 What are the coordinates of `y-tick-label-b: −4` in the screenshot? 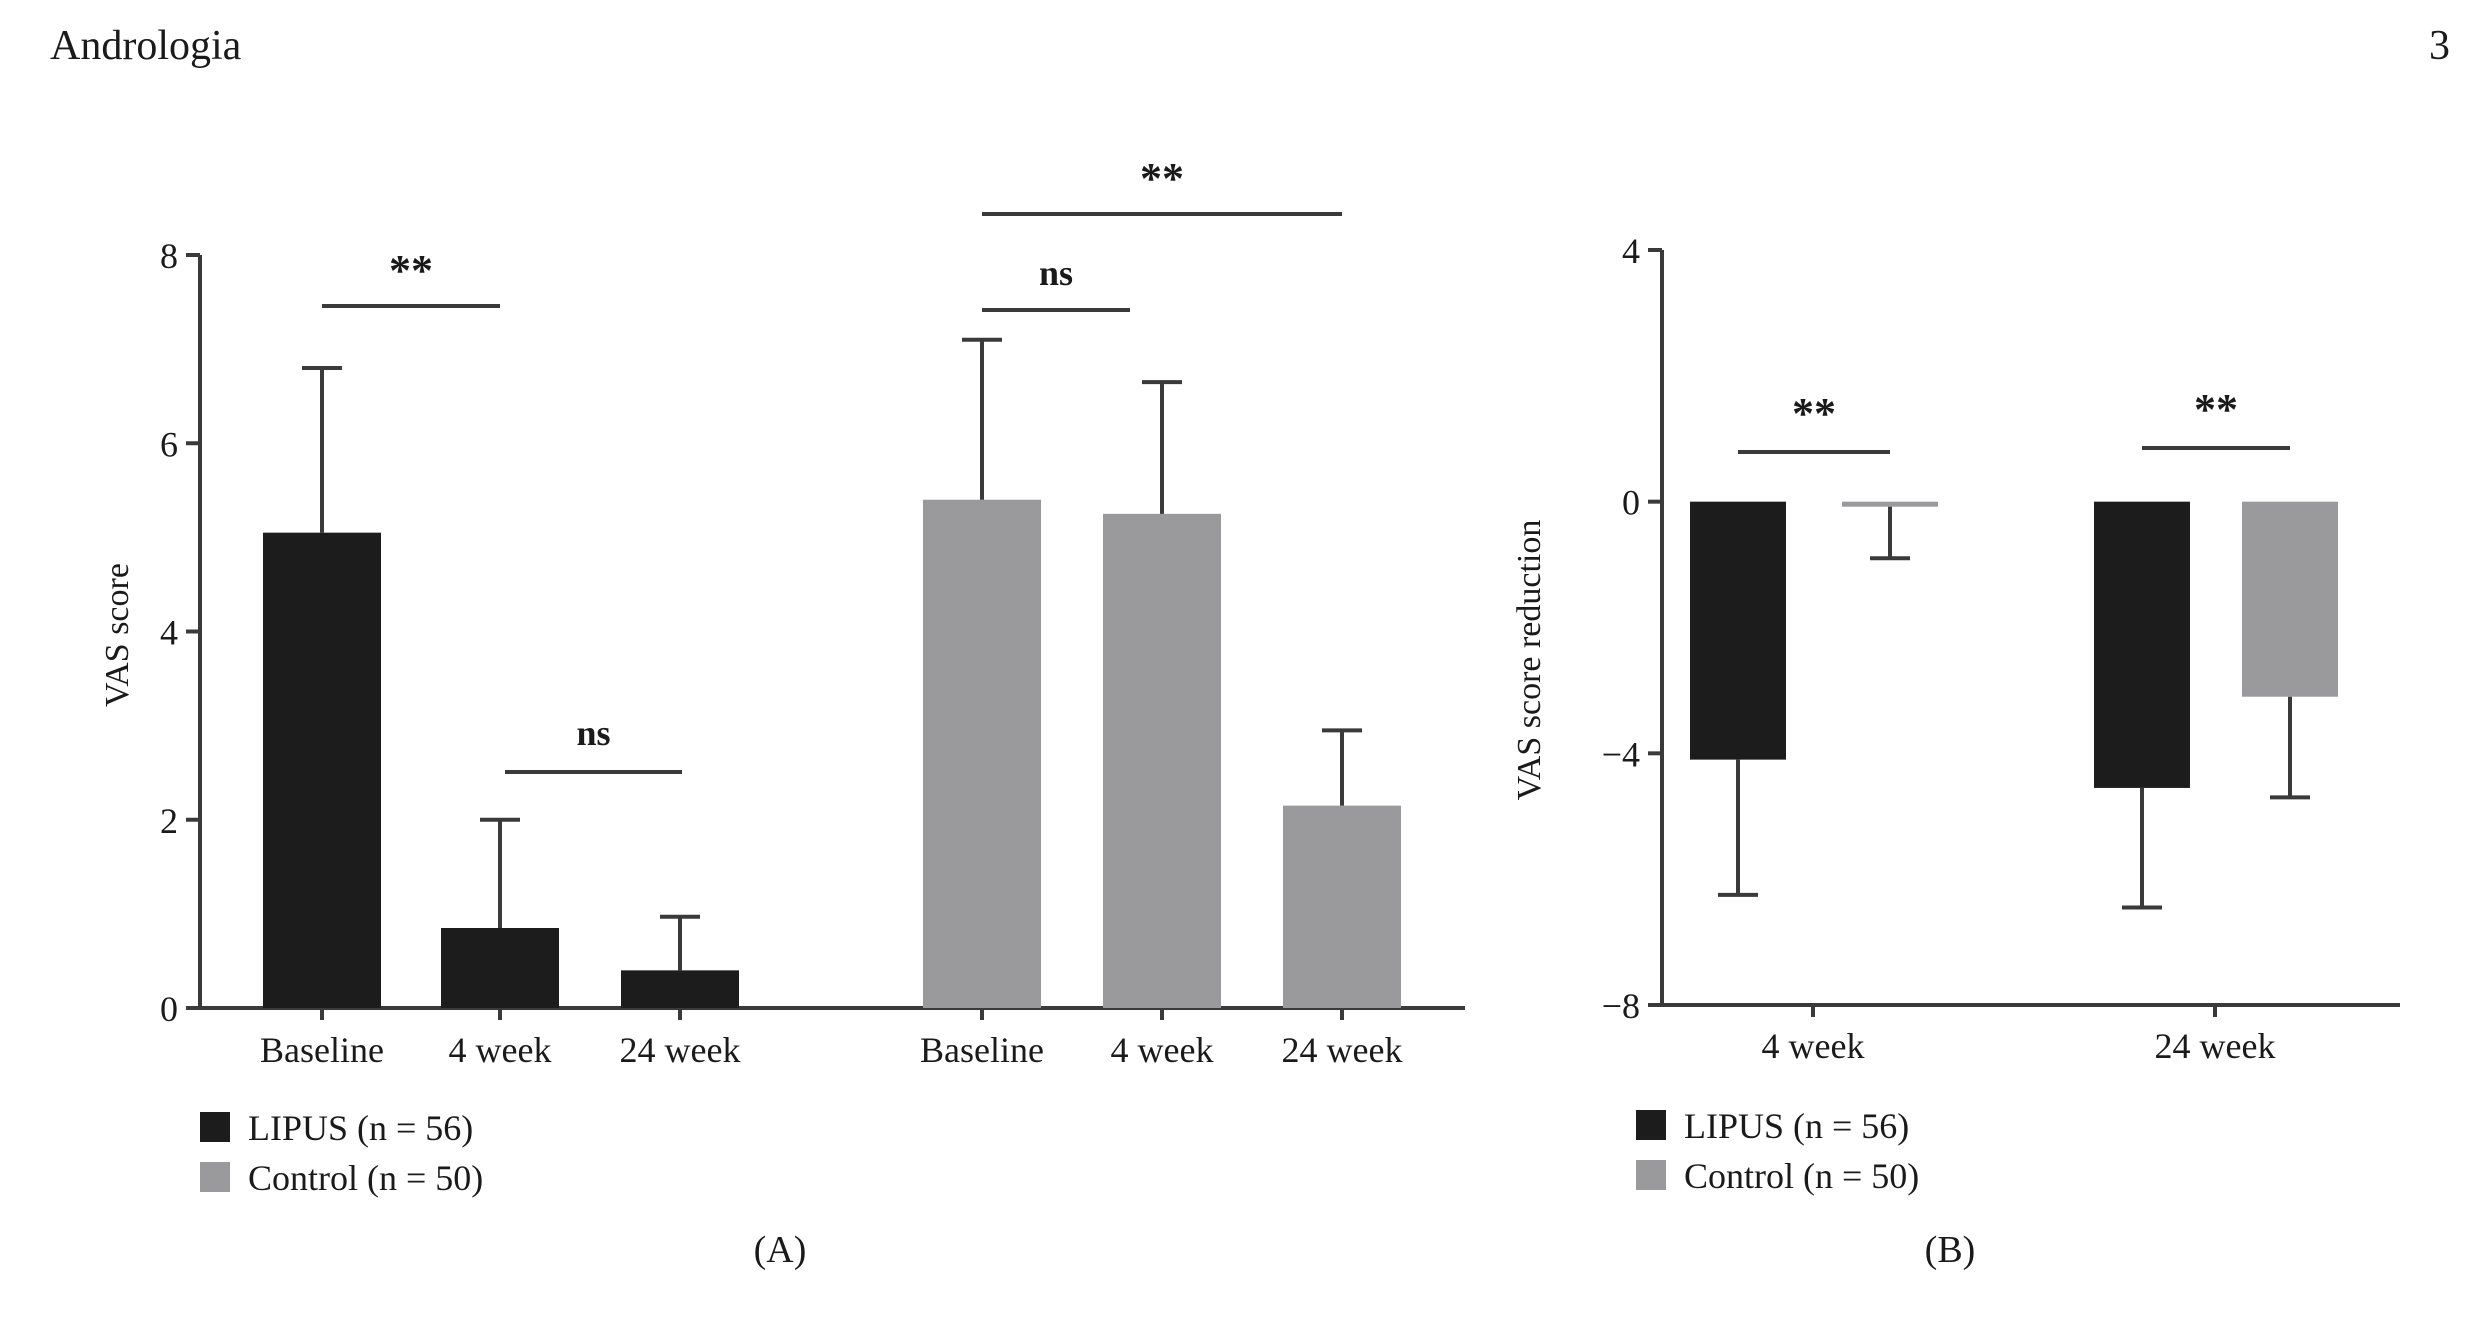 It's located at (1621, 754).